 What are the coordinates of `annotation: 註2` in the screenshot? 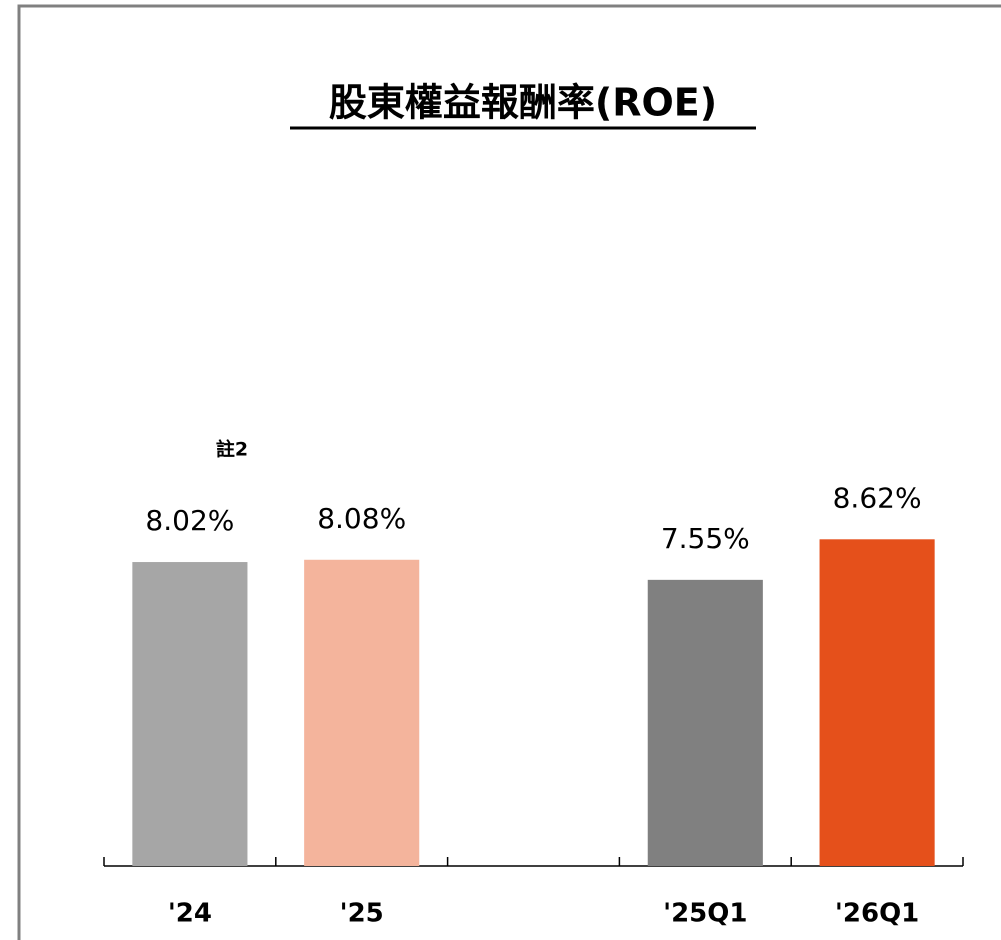 It's located at (232, 449).